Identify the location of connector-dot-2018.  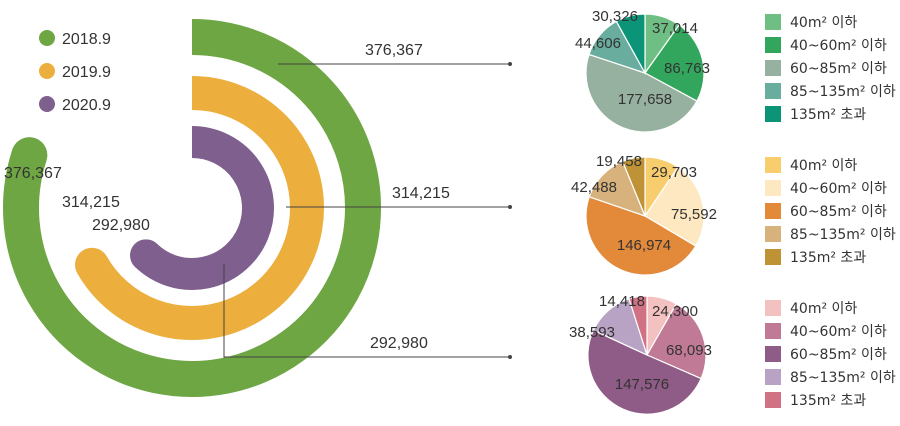
(510, 64).